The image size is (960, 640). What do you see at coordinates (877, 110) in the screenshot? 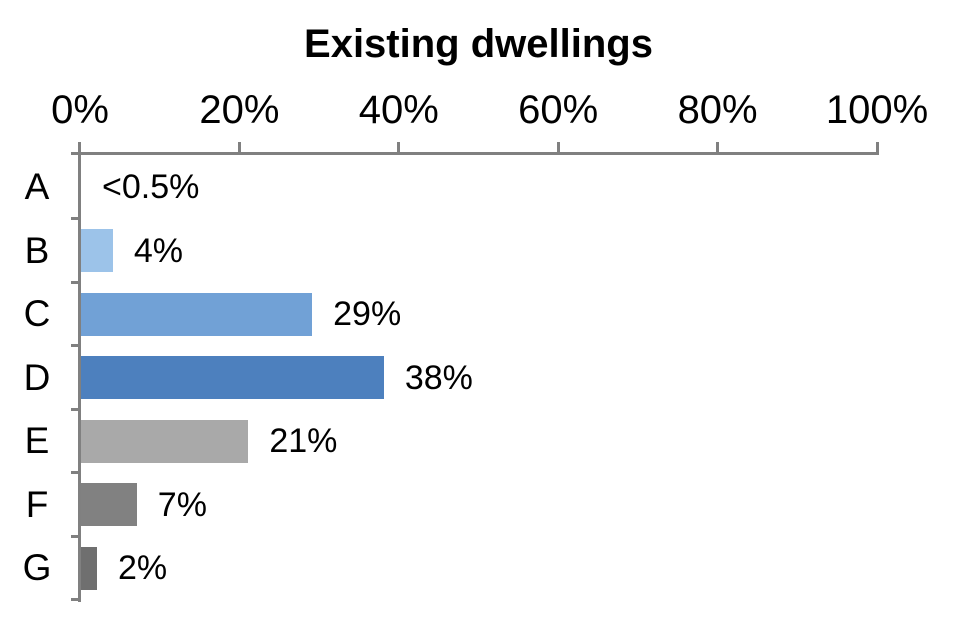
I see `x-axis-tick-label-100%: 100%` at bounding box center [877, 110].